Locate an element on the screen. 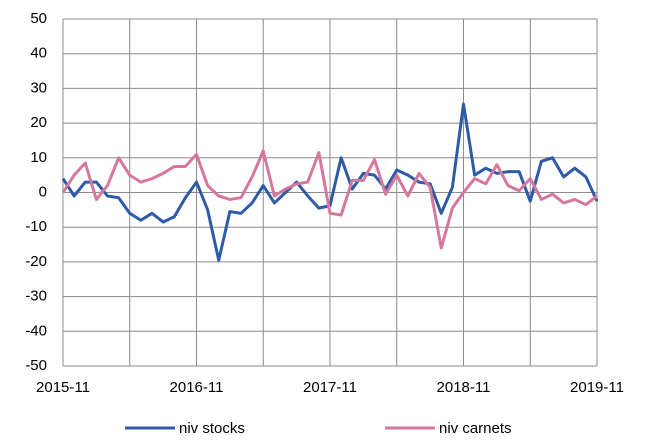 This screenshot has height=441, width=649. x-tick-label: 2016-11 is located at coordinates (197, 387).